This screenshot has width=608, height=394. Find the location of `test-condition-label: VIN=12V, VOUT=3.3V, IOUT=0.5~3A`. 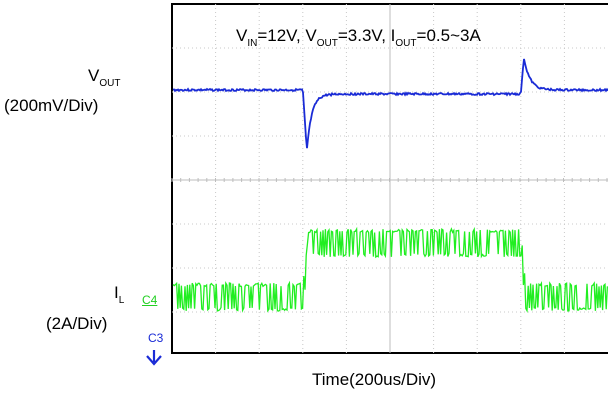

test-condition-label: VIN=12V, VOUT=3.3V, IOUT=0.5~3A is located at coordinates (358, 37).